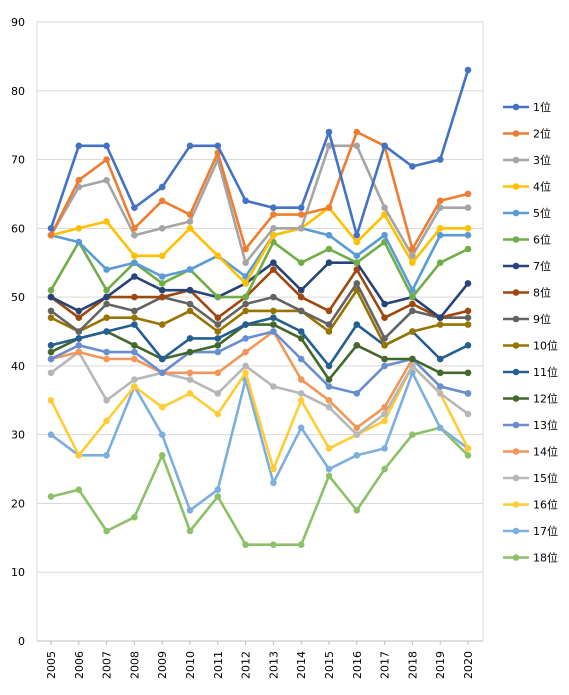 Image resolution: width=569 pixels, height=695 pixels. I want to click on legend-label: 10位, so click(545, 346).